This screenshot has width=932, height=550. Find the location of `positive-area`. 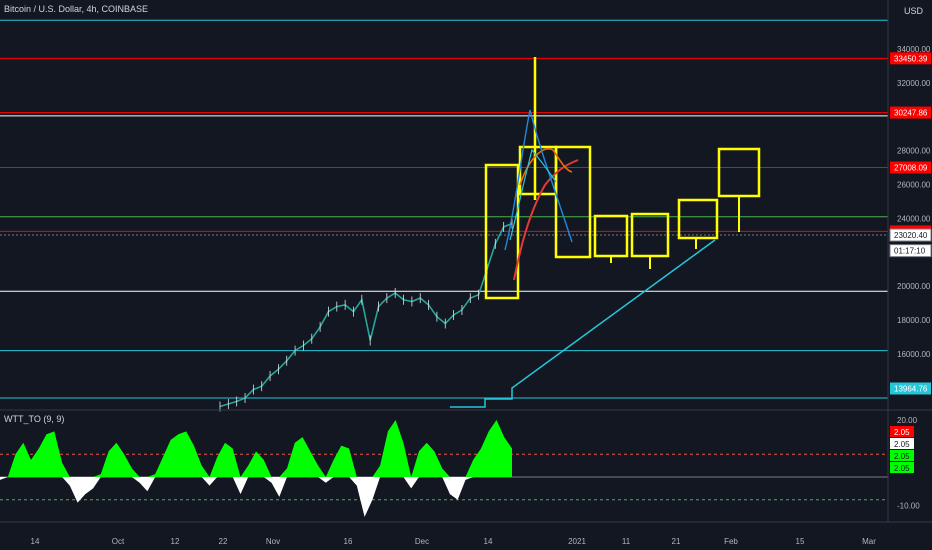

positive-area is located at coordinates (256, 448).